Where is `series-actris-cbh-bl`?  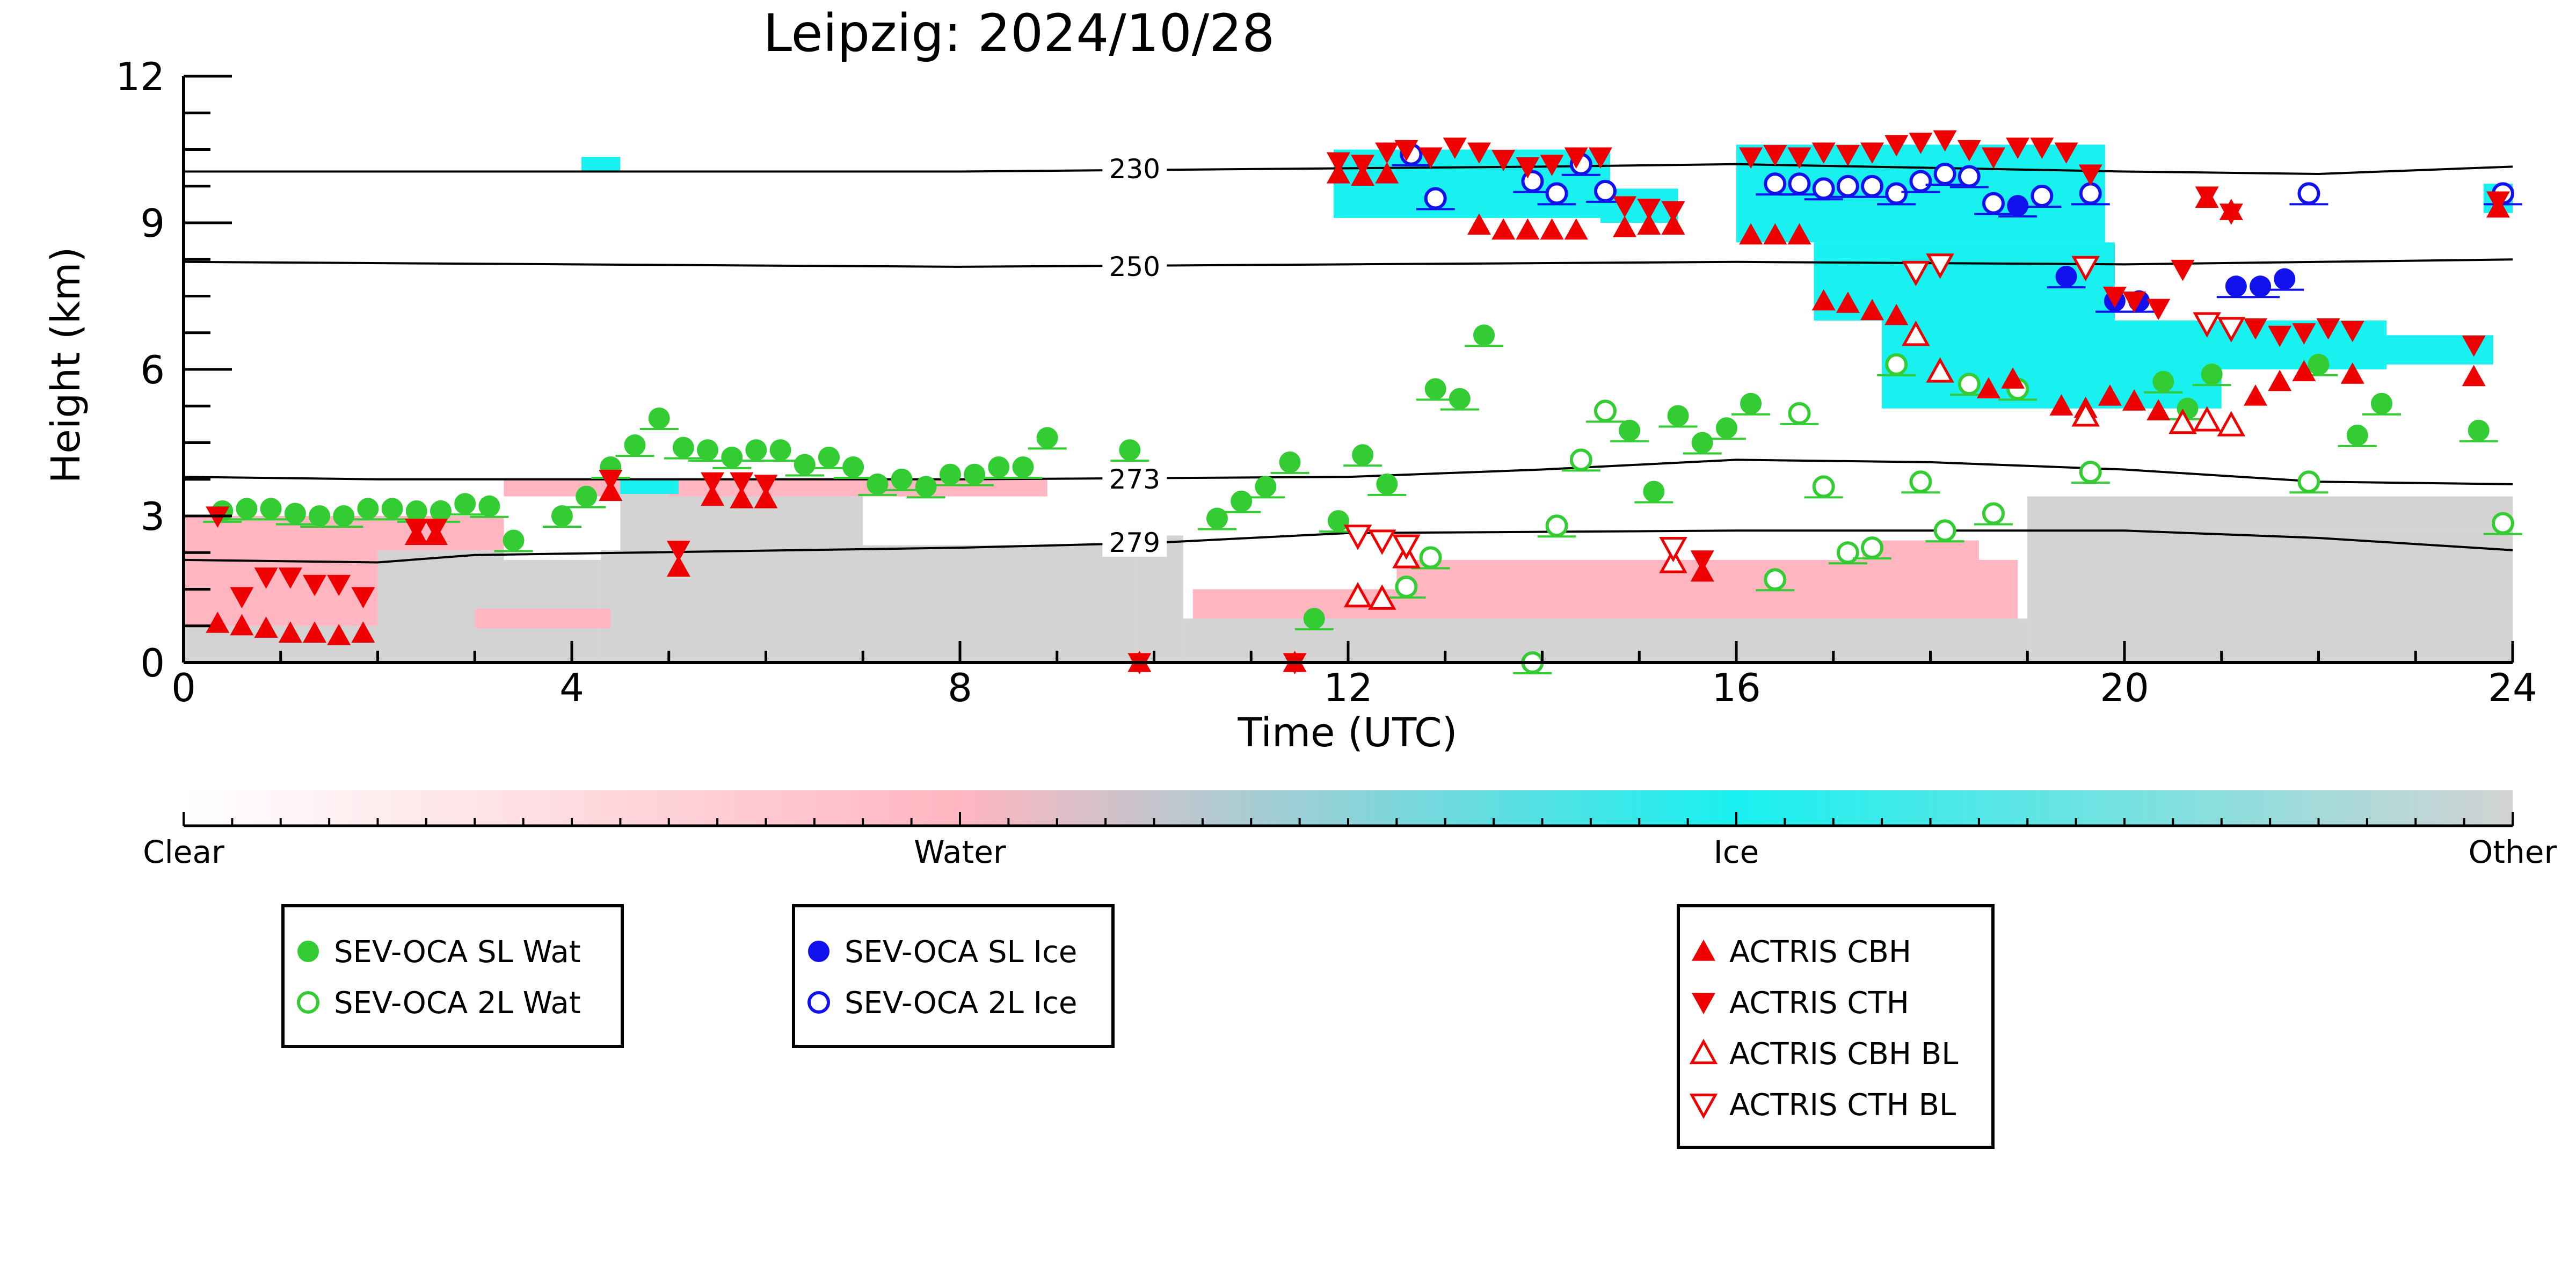
series-actris-cbh-bl is located at coordinates (1794, 465).